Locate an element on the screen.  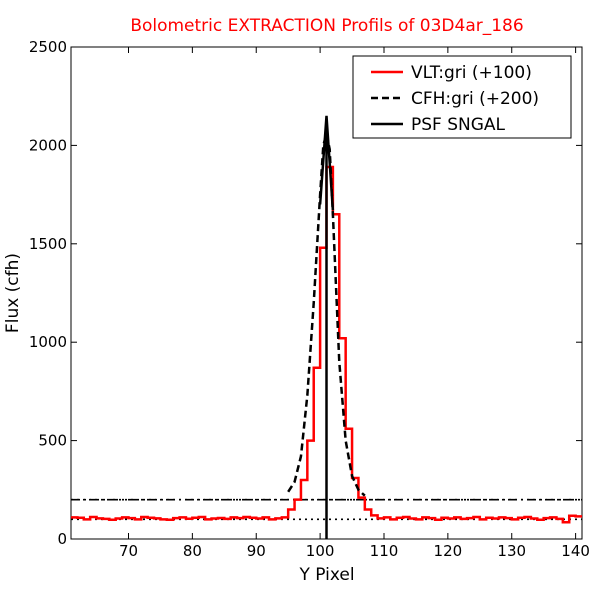
x-tick-label: 140 is located at coordinates (575, 551).